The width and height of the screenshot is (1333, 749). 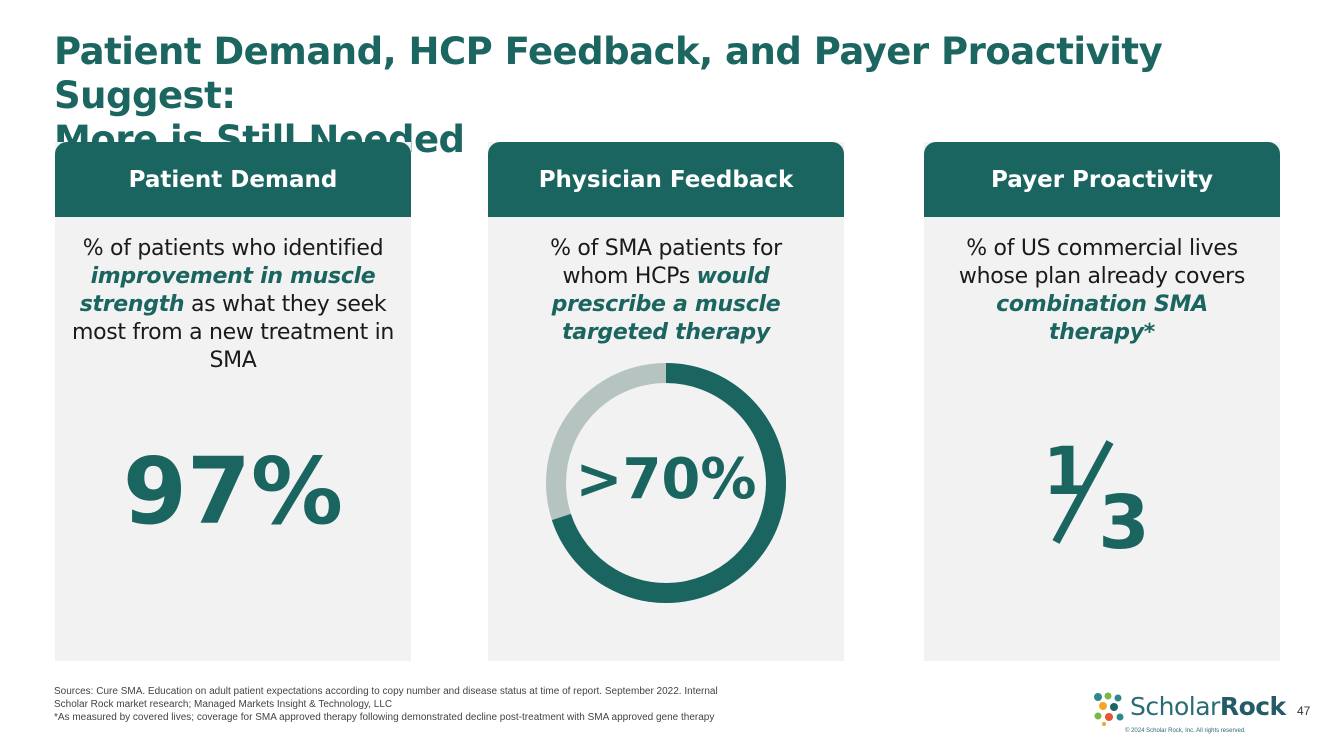 I want to click on fraction-stat: 1 3, so click(x=1096, y=497).